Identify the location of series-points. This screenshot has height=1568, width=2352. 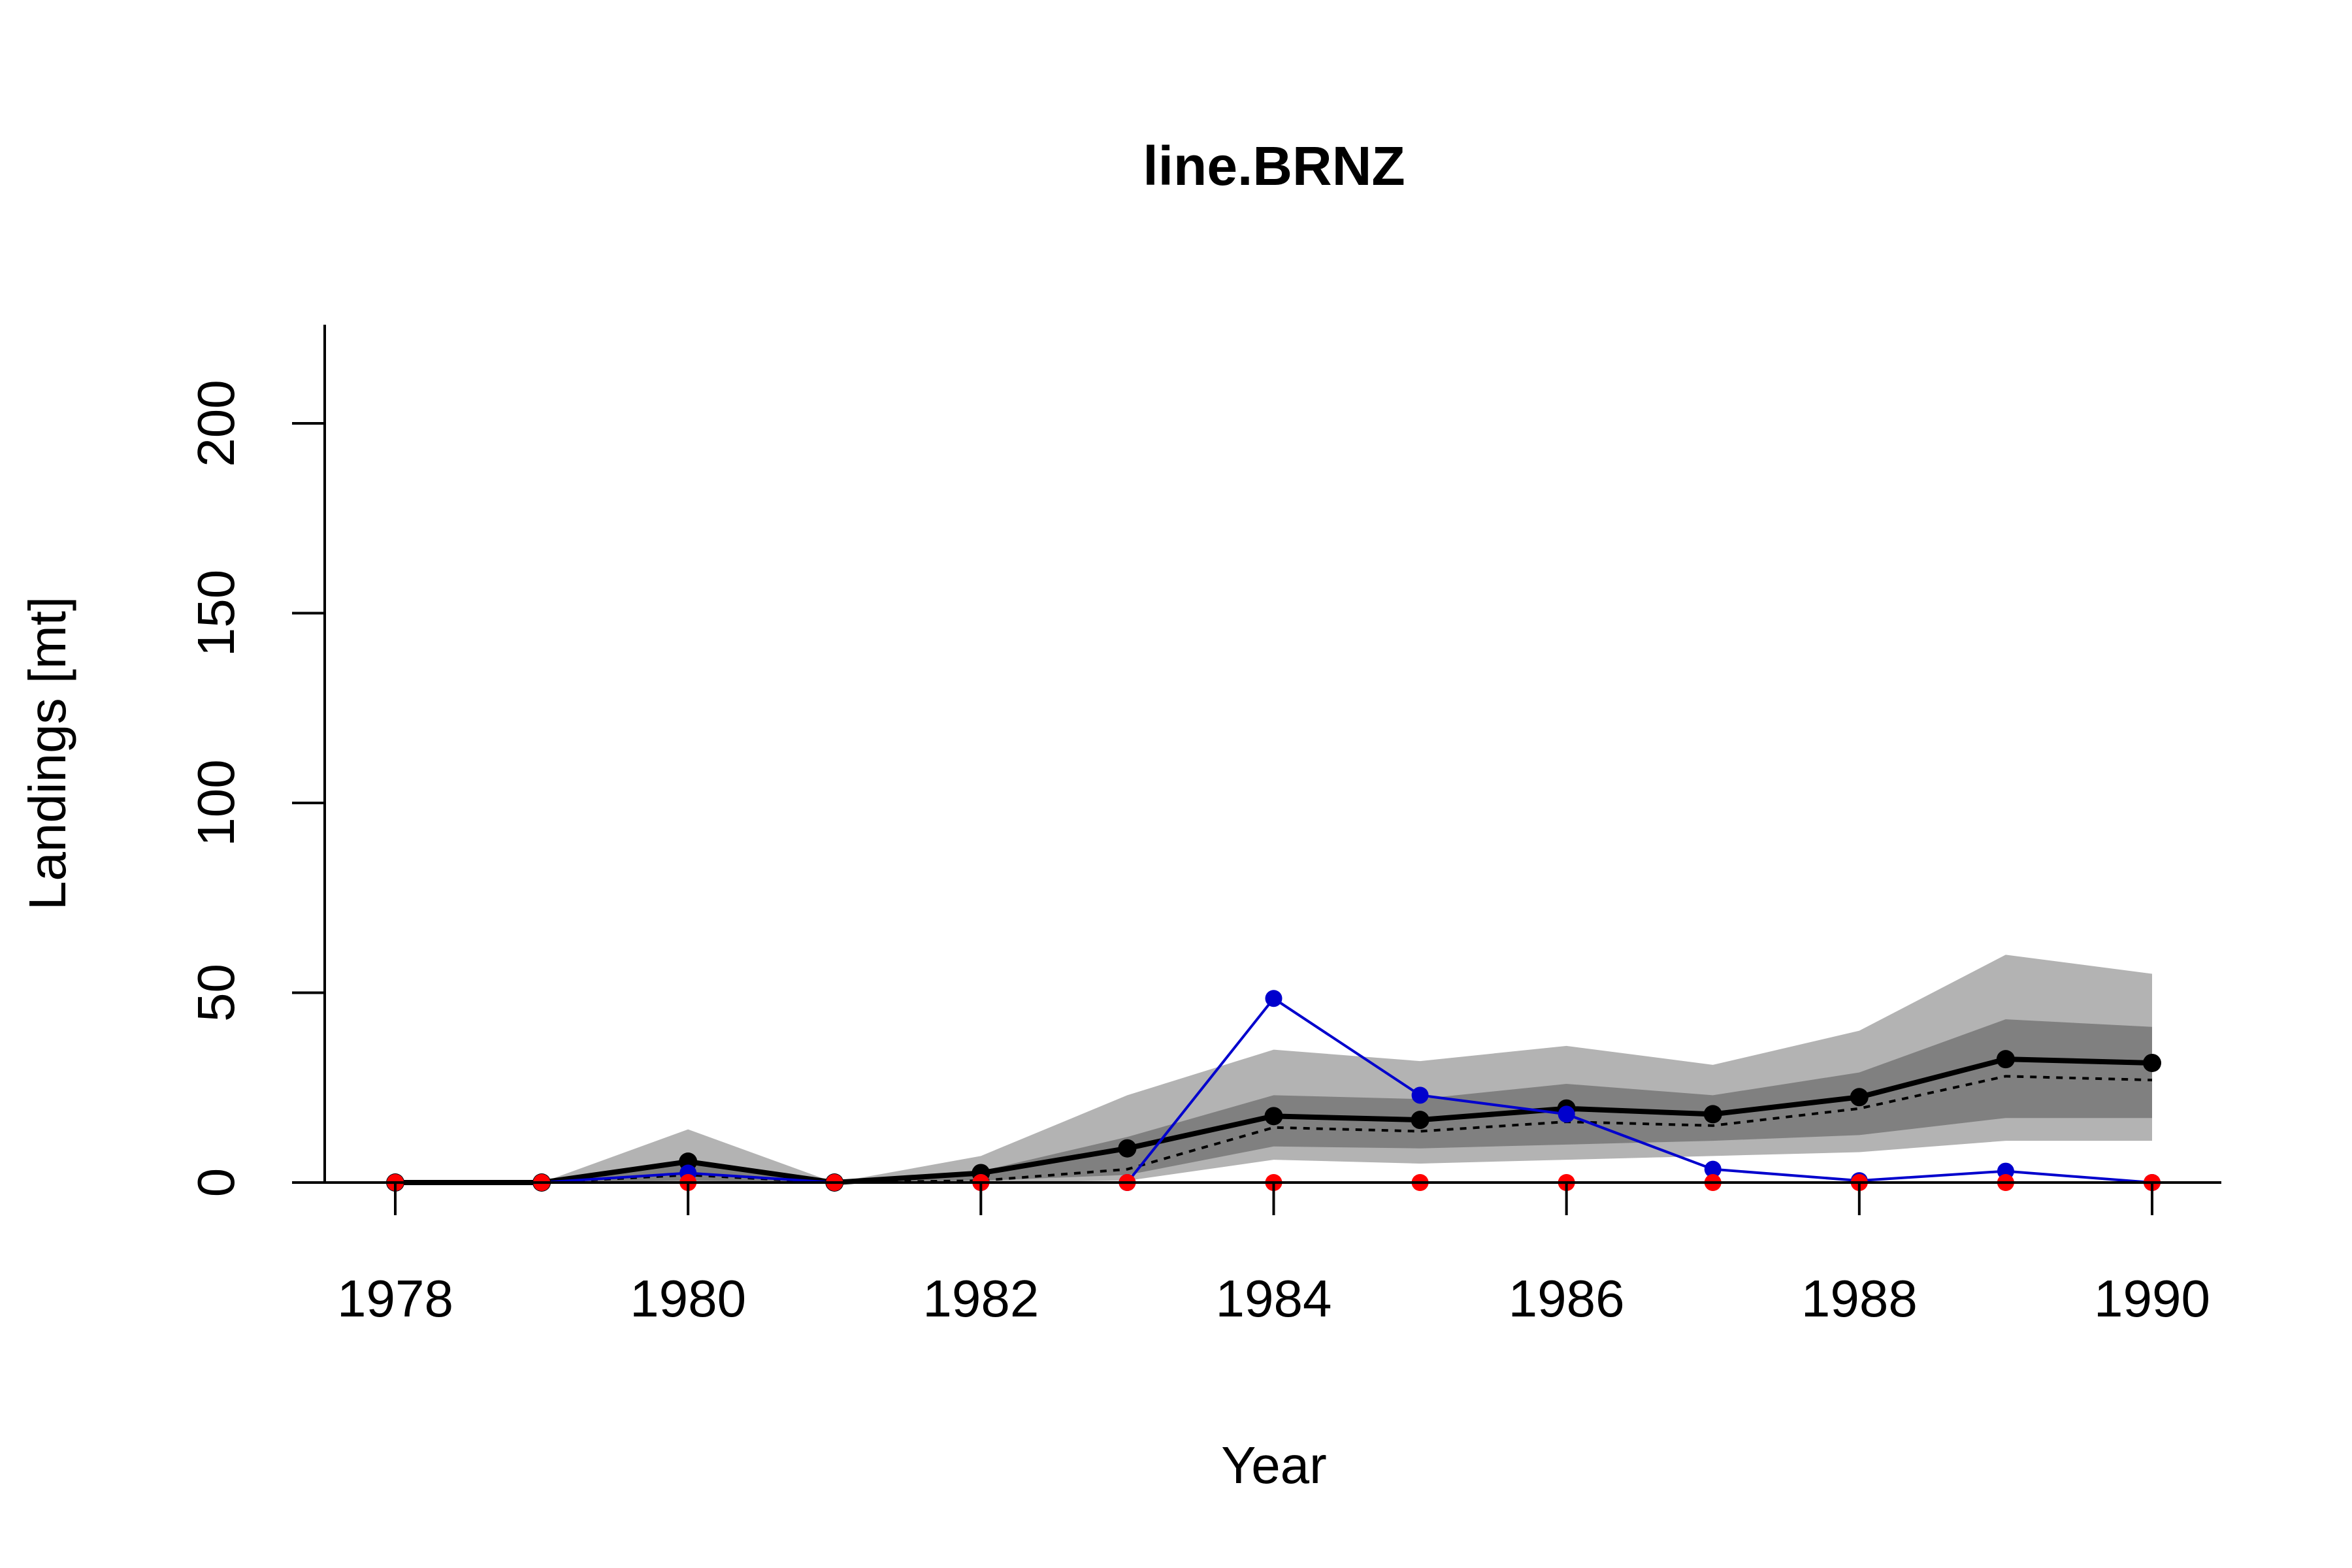
(1273, 1091).